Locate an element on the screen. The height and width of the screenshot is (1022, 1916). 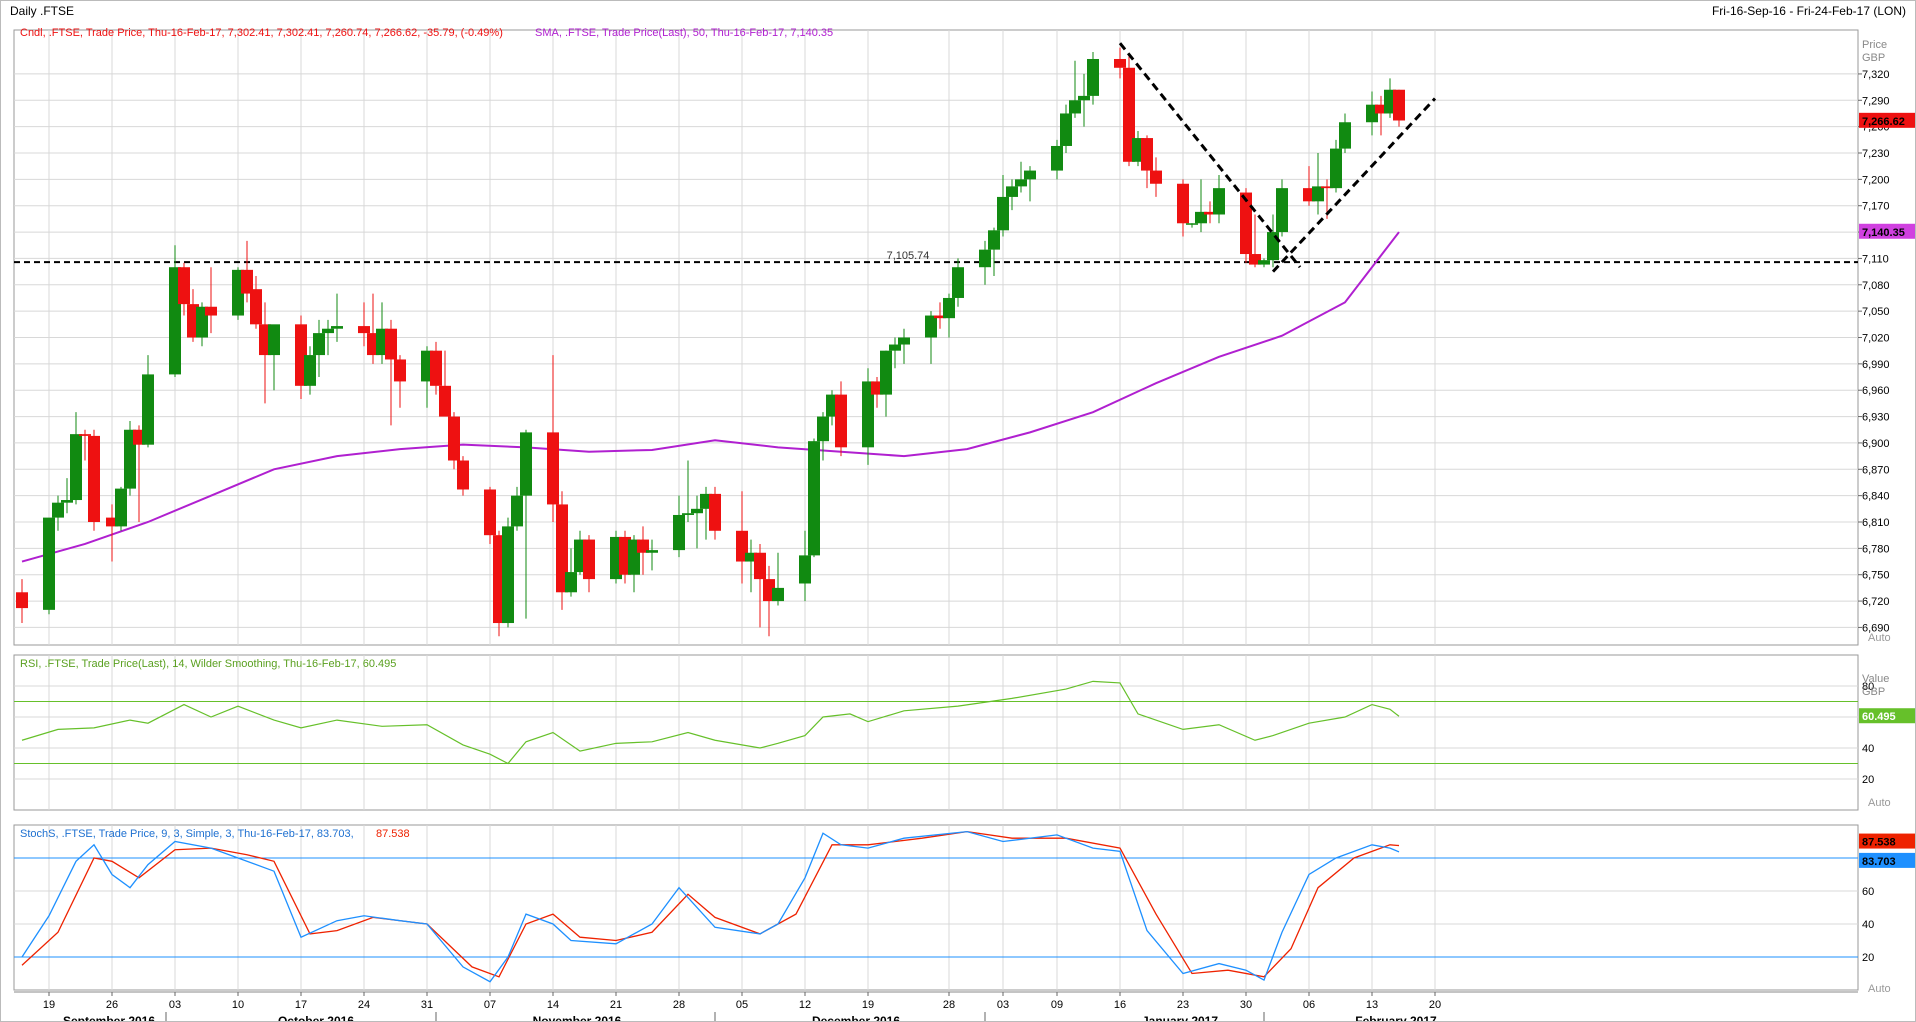
stochastic-auto-label: Auto is located at coordinates (1879, 989).